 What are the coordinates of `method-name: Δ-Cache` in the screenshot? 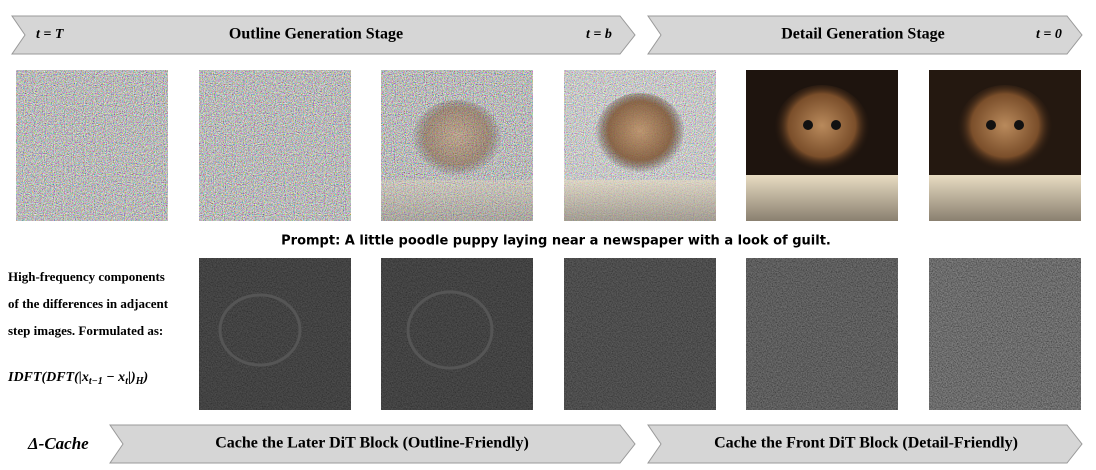 It's located at (58, 443).